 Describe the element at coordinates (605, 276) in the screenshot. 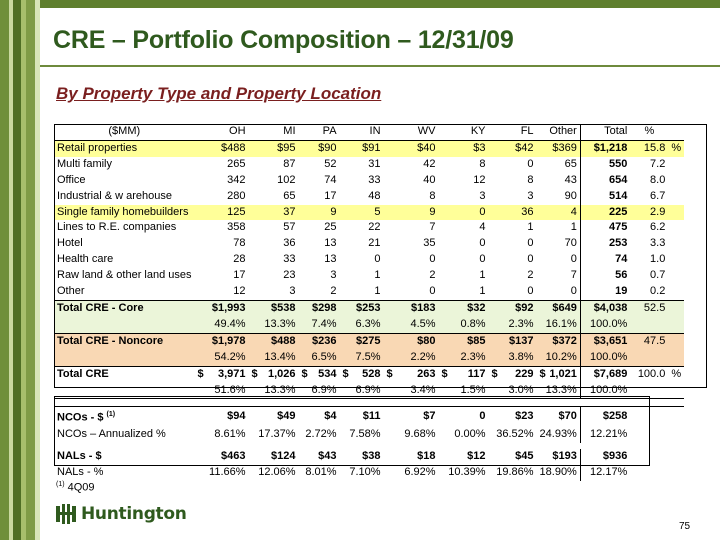

I see `row-total: 56` at that location.